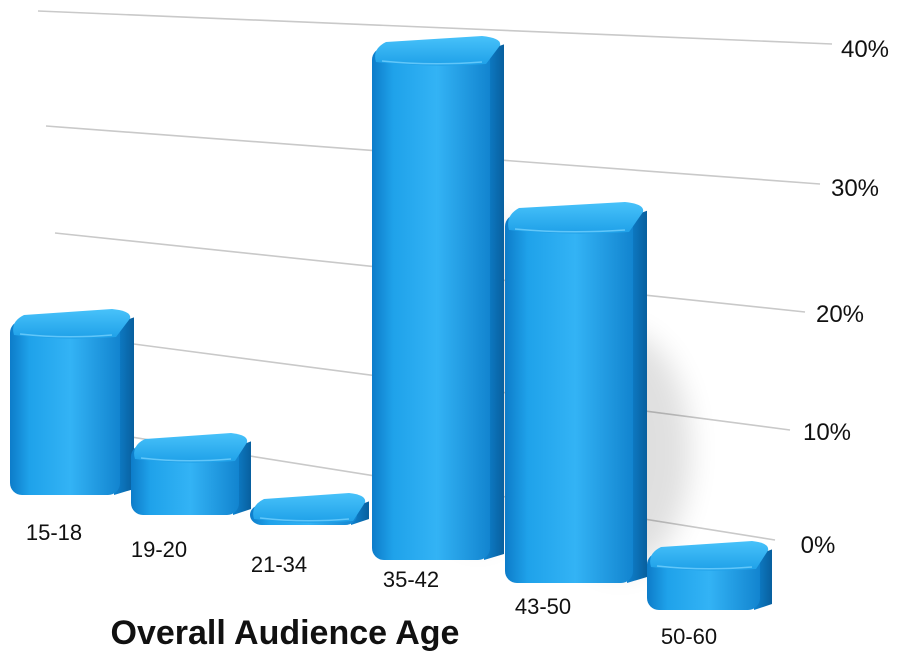 This screenshot has width=898, height=653. What do you see at coordinates (855, 188) in the screenshot?
I see `y-tick-label: 30%` at bounding box center [855, 188].